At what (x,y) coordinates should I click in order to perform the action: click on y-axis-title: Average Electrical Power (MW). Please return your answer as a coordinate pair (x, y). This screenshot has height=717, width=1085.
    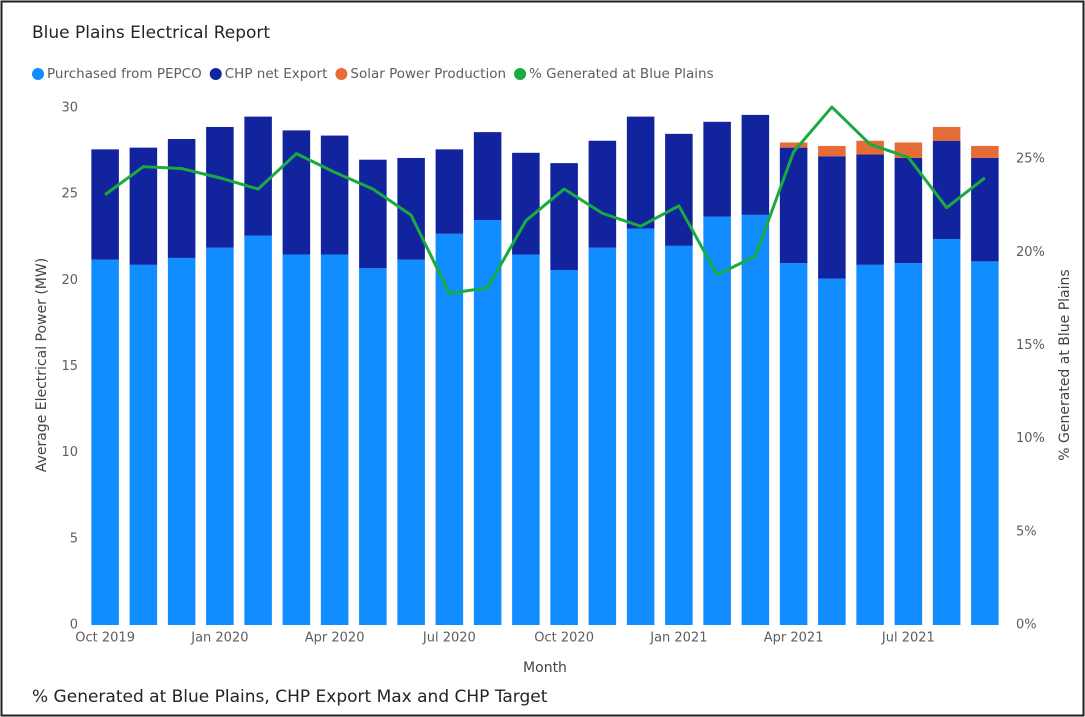
    Looking at the image, I should click on (42, 365).